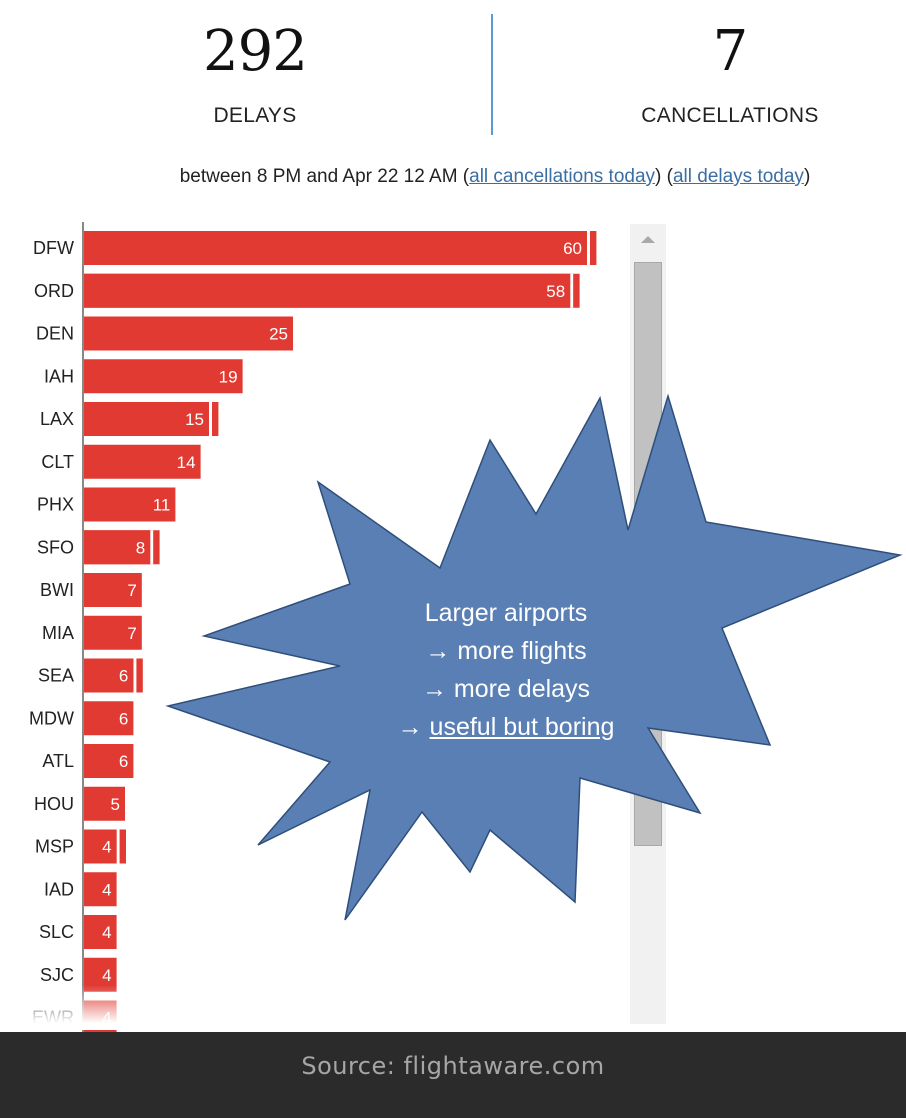 The height and width of the screenshot is (1118, 906). Describe the element at coordinates (100, 846) in the screenshot. I see `bar-msp` at that location.